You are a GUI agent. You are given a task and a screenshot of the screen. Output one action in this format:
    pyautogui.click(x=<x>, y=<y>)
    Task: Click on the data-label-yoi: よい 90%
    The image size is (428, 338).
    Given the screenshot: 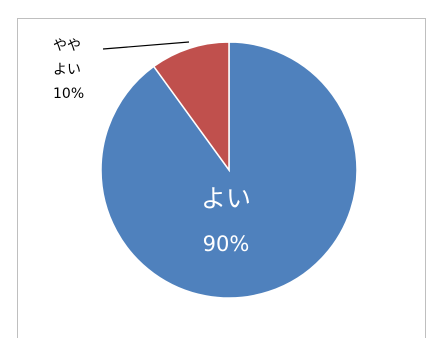 What is the action you would take?
    pyautogui.click(x=226, y=220)
    